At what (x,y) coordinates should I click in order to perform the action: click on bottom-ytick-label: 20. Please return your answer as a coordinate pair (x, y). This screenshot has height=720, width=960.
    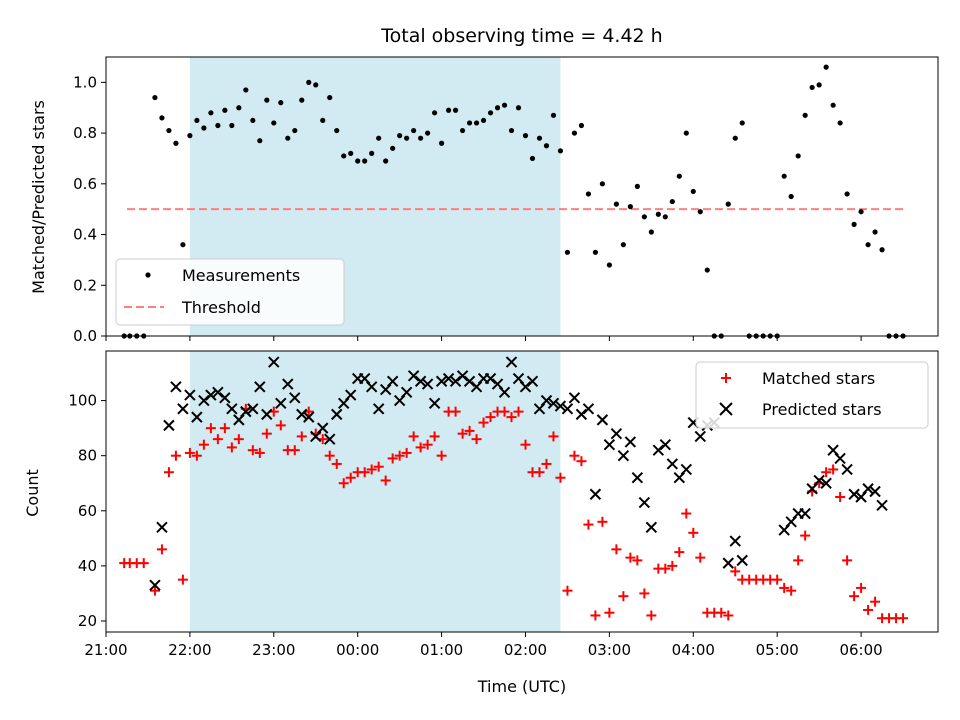
    Looking at the image, I should click on (87, 621).